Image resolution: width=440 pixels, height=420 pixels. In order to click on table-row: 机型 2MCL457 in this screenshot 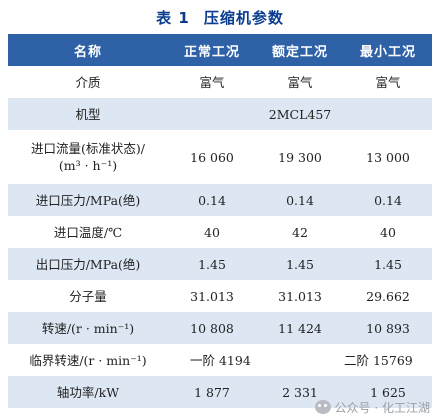, I will do `click(220, 114)`.